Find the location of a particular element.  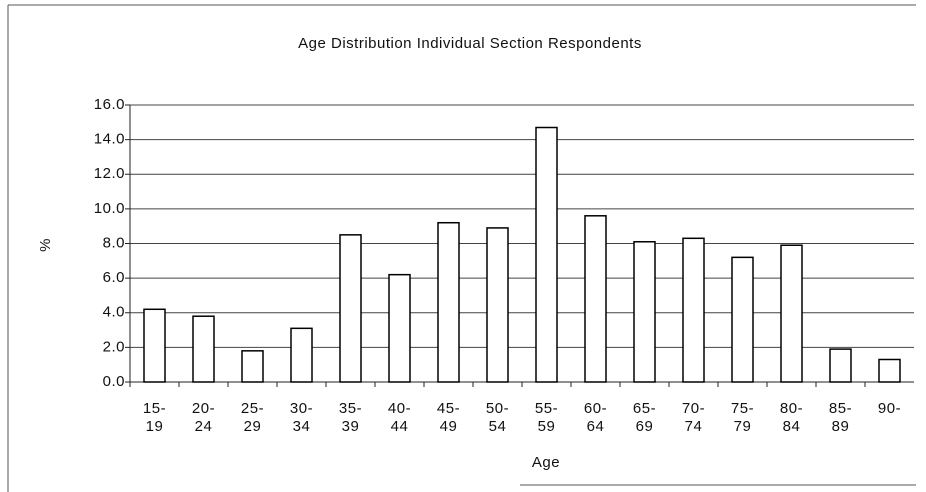

x-tick-label: 65- 69 is located at coordinates (644, 417).